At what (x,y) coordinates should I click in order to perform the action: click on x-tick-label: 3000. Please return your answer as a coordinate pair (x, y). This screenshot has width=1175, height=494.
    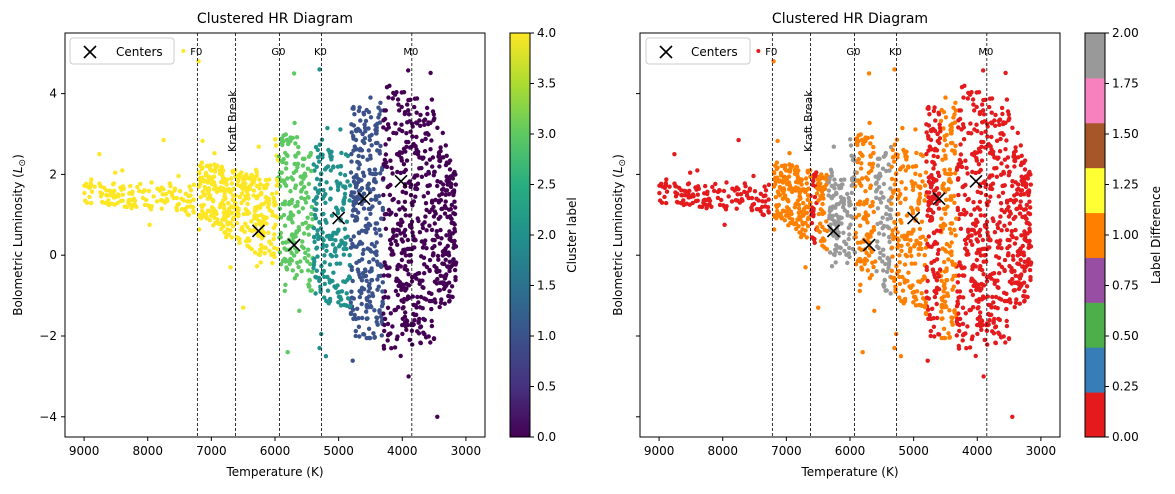
    Looking at the image, I should click on (1041, 451).